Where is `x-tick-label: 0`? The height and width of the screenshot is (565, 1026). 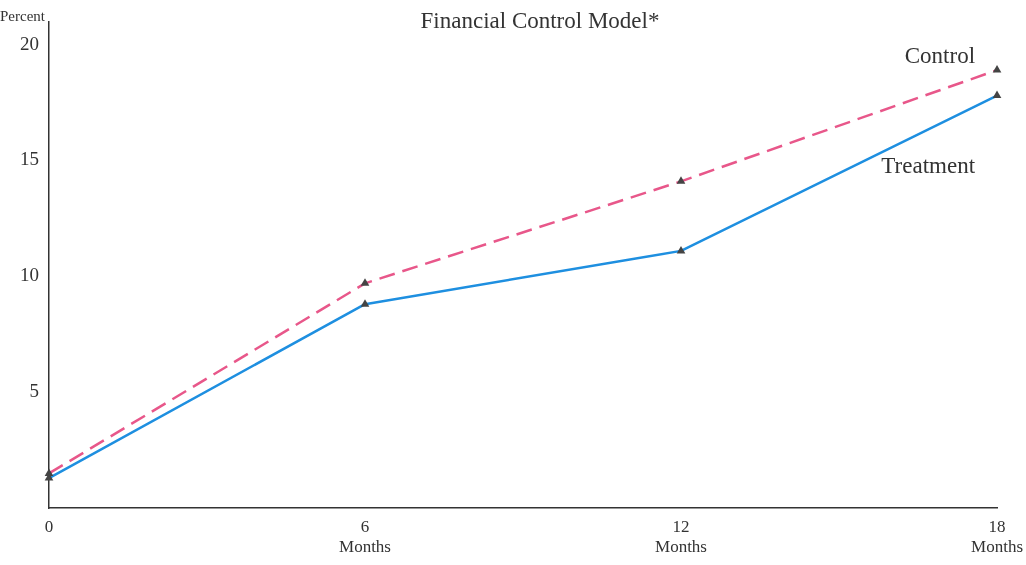 x-tick-label: 0 is located at coordinates (49, 526).